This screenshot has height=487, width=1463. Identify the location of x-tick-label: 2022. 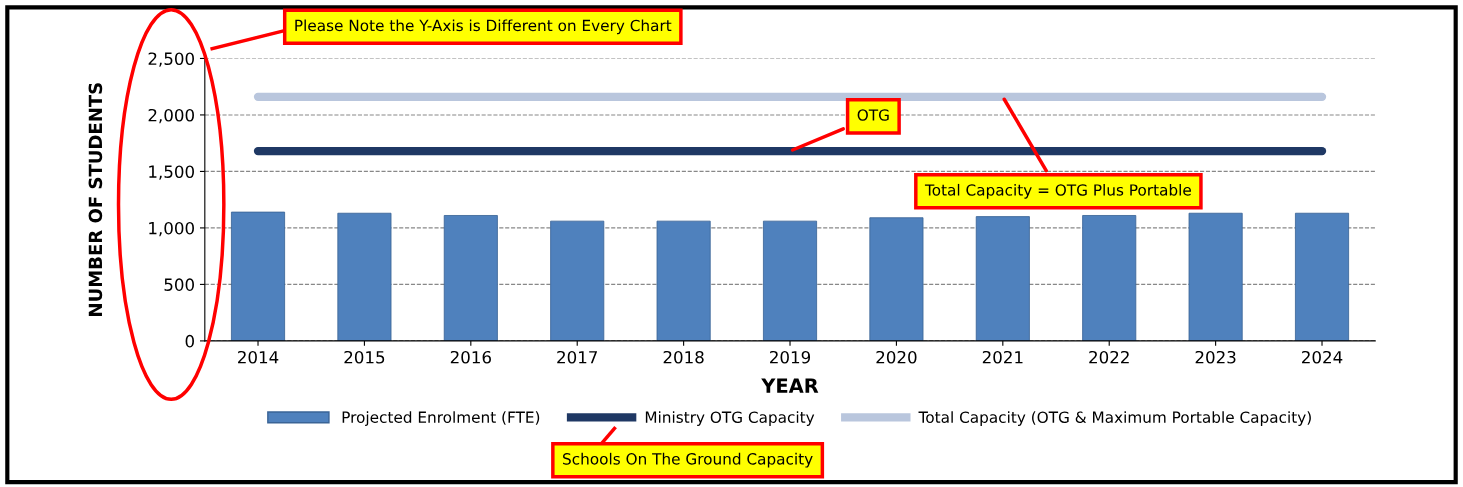
(1109, 357).